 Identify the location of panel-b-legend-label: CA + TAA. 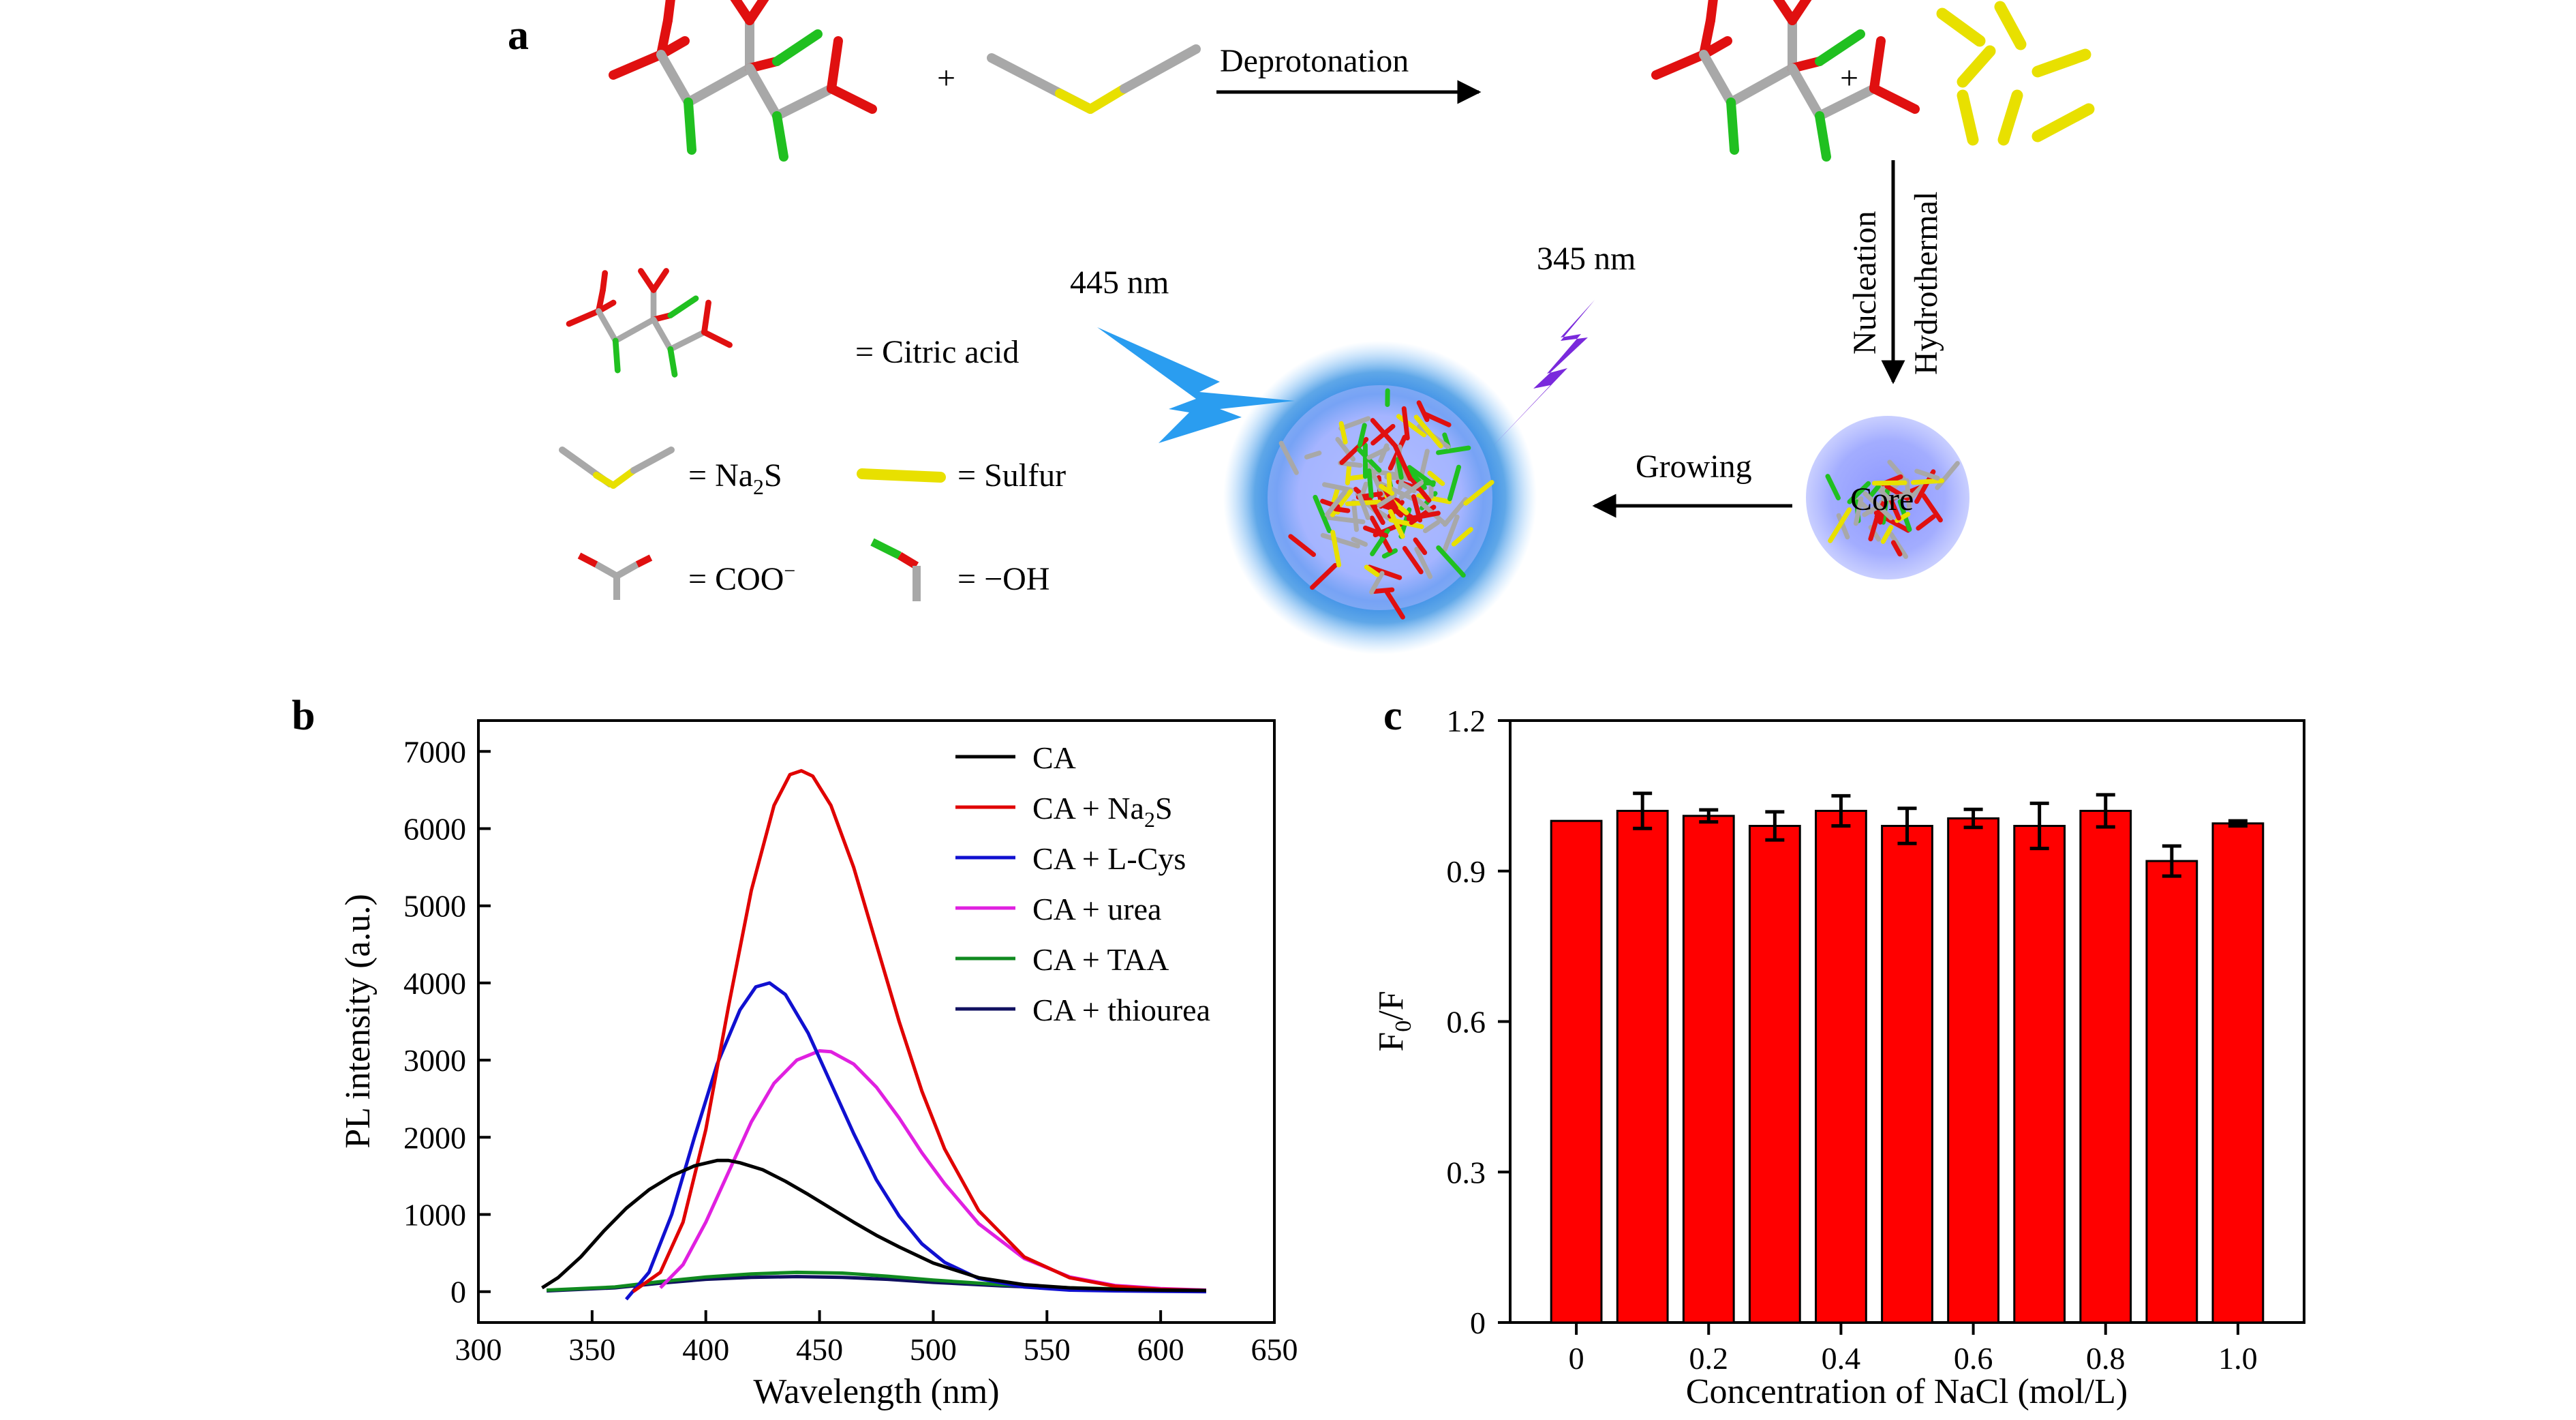
(1100, 959).